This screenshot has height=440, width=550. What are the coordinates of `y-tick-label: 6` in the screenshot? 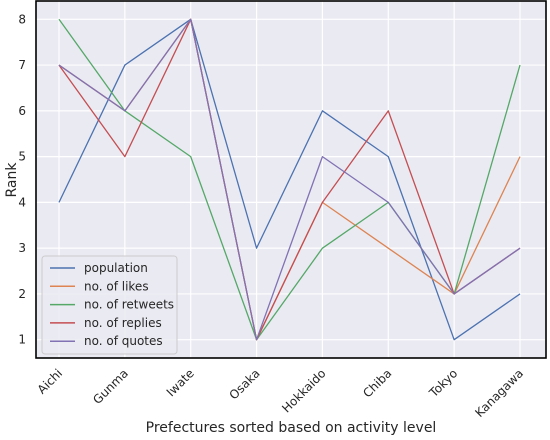 It's located at (22, 111).